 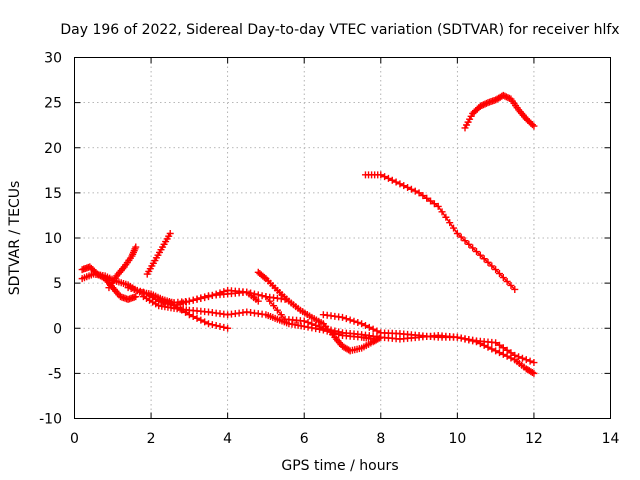 What do you see at coordinates (304, 439) in the screenshot?
I see `x-tick-label: 6` at bounding box center [304, 439].